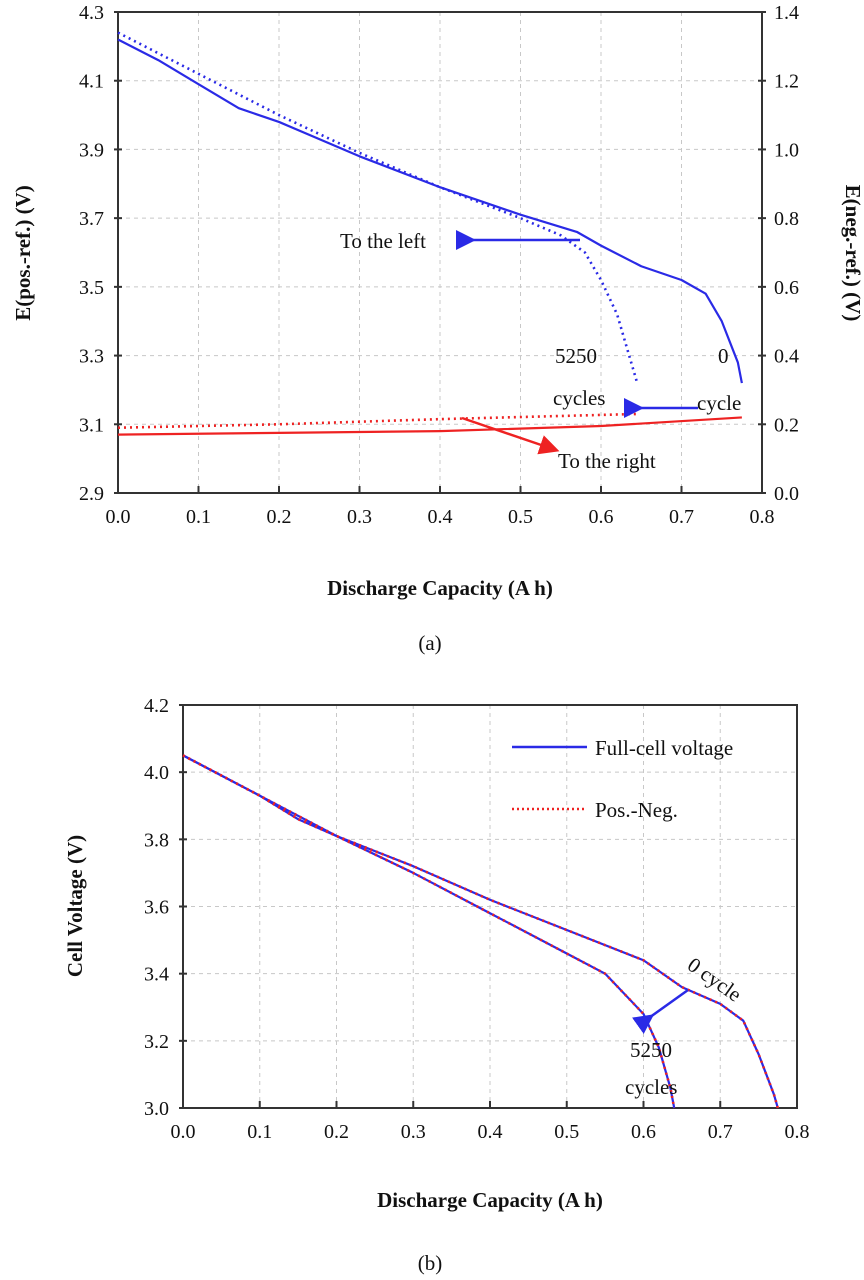 This screenshot has width=864, height=1280. Describe the element at coordinates (607, 461) in the screenshot. I see `annotation-to-the-right: To the right` at that location.